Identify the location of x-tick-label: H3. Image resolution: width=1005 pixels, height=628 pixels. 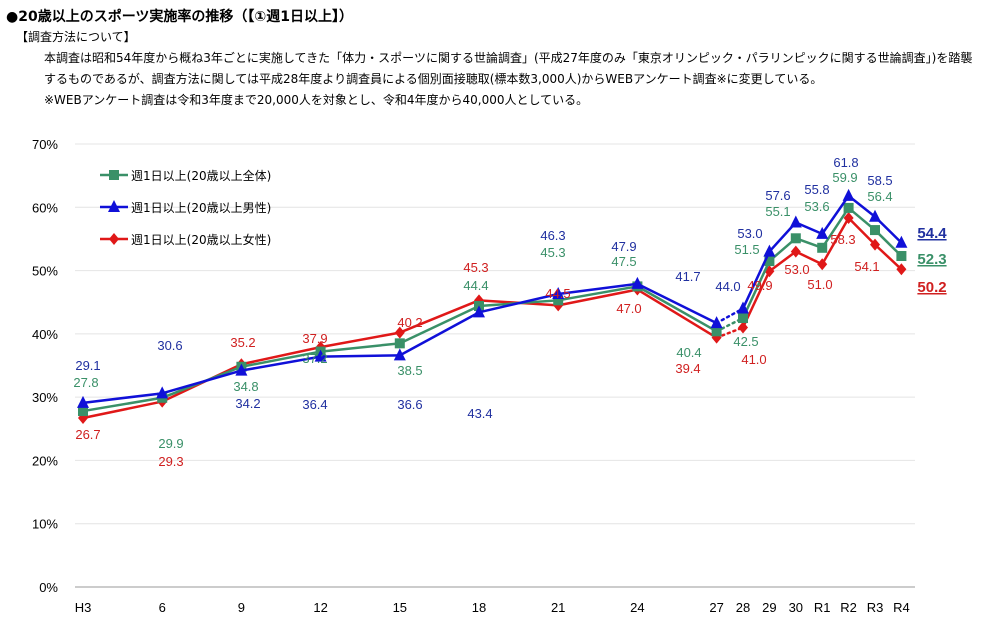
(83, 607).